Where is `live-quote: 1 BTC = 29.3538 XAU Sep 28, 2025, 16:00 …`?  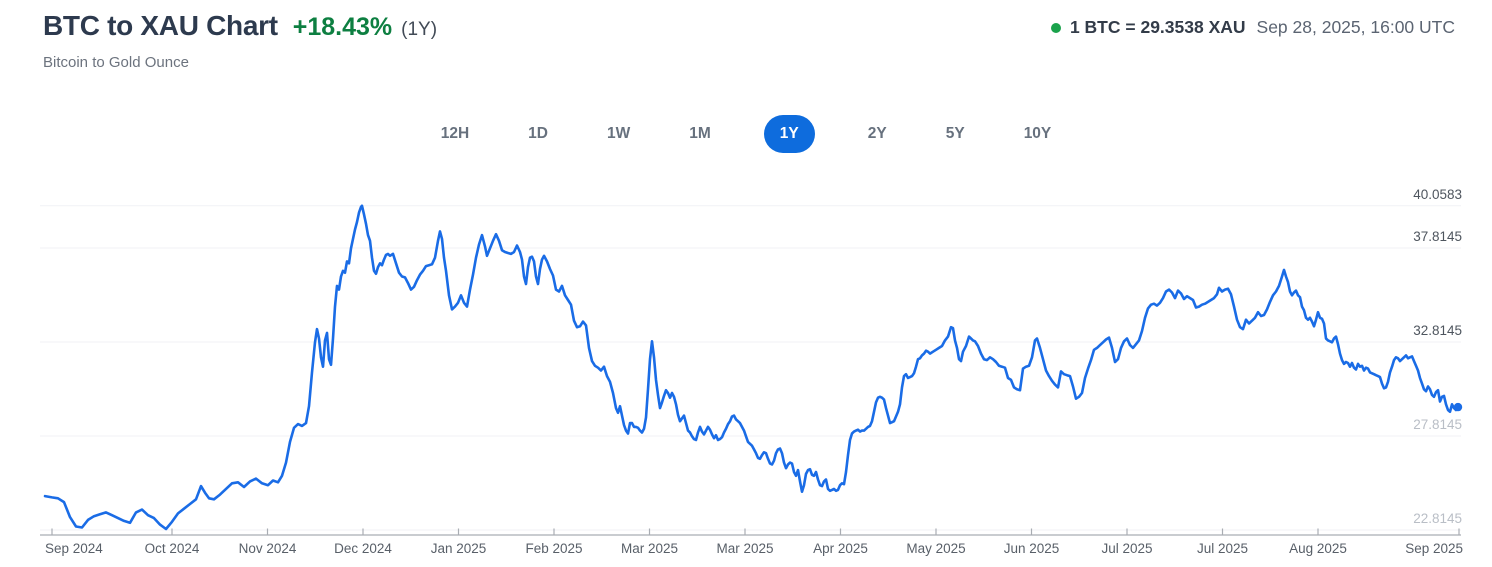 live-quote: 1 BTC = 29.3538 XAU Sep 28, 2025, 16:00 … is located at coordinates (1252, 27).